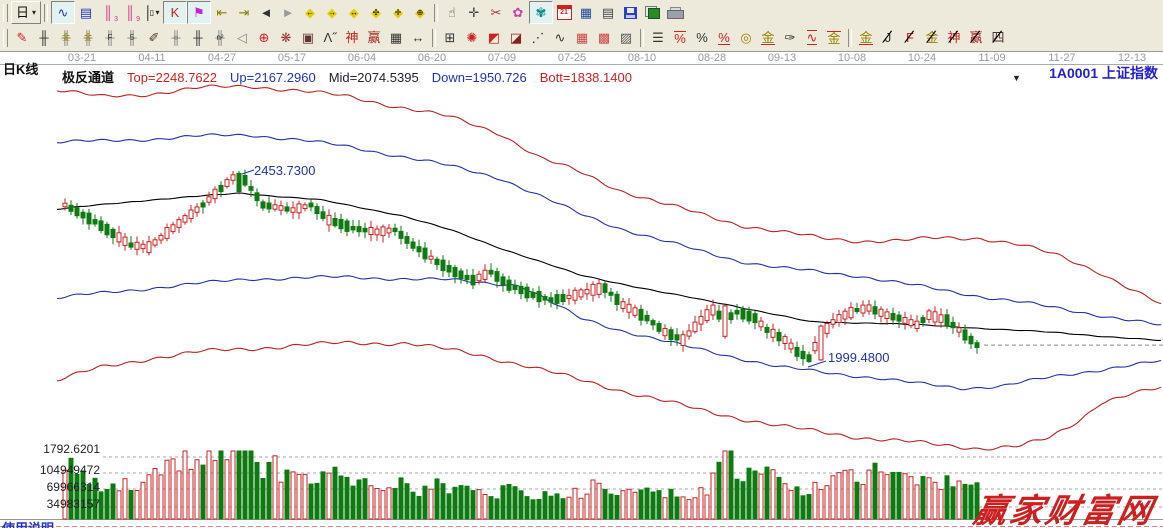 The height and width of the screenshot is (528, 1163). What do you see at coordinates (724, 37) in the screenshot?
I see `percent-retrace-icon: %` at bounding box center [724, 37].